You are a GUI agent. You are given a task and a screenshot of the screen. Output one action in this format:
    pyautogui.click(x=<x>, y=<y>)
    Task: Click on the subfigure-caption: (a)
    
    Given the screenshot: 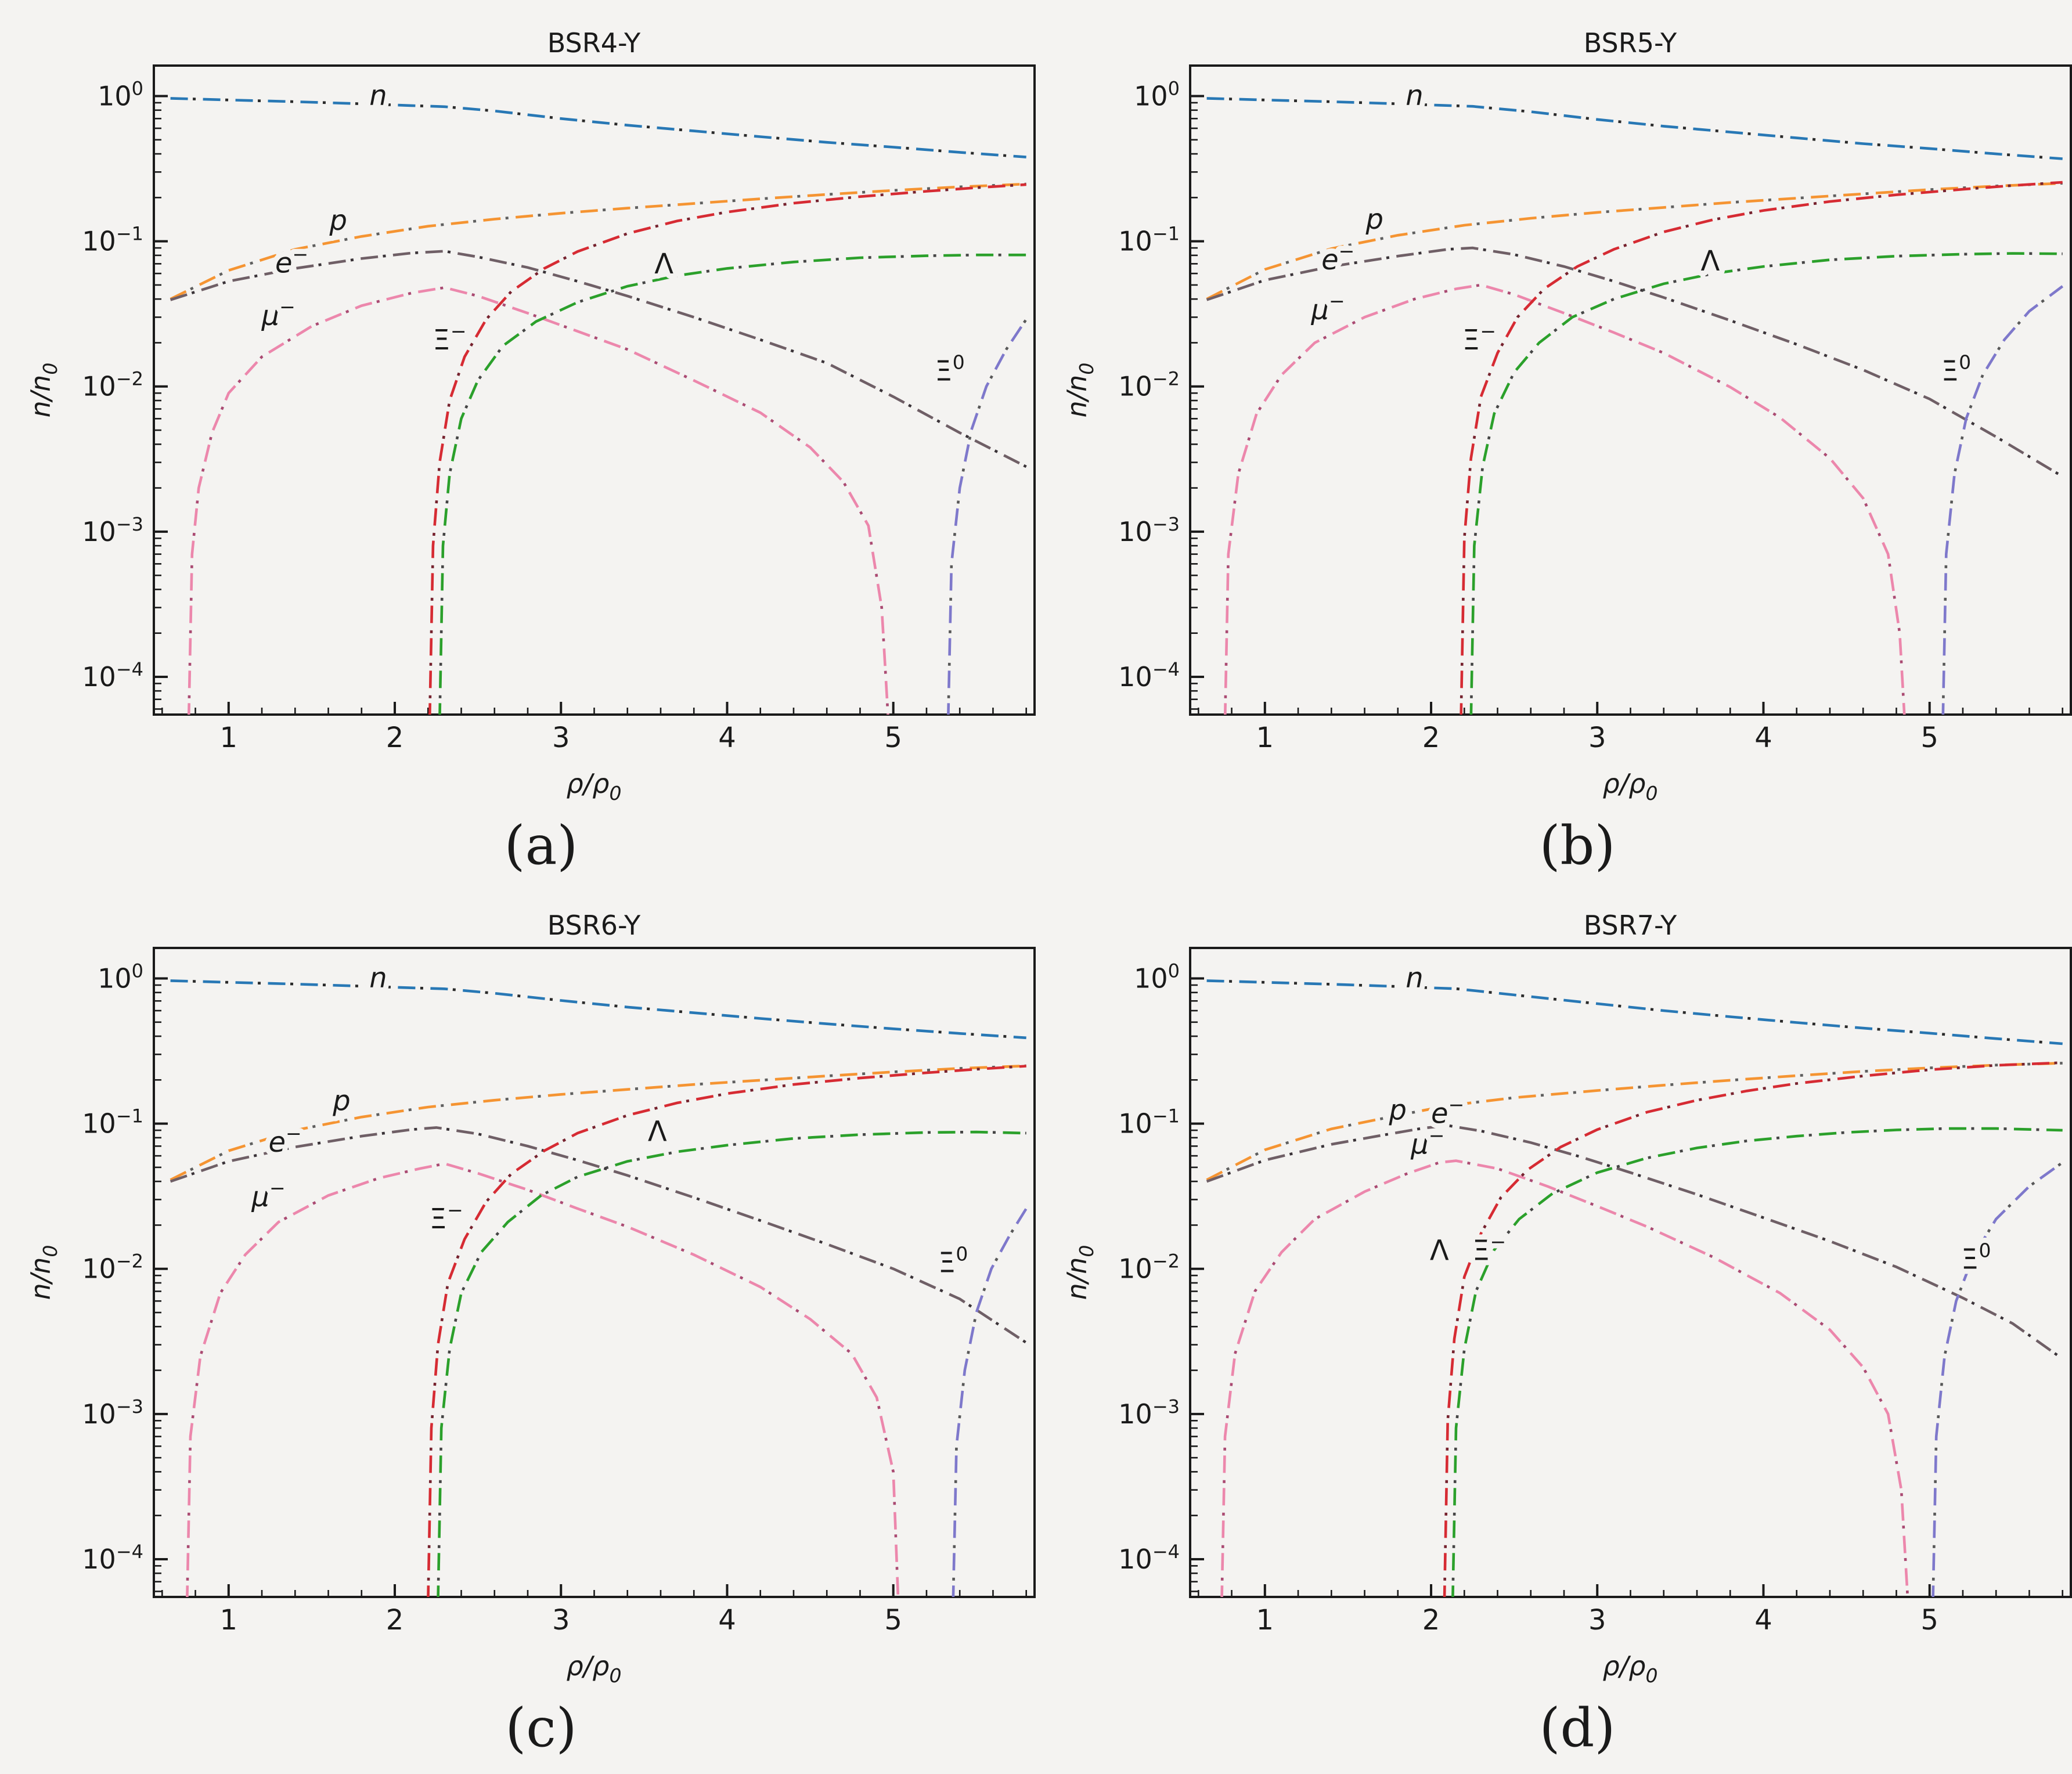 What is the action you would take?
    pyautogui.click(x=541, y=845)
    